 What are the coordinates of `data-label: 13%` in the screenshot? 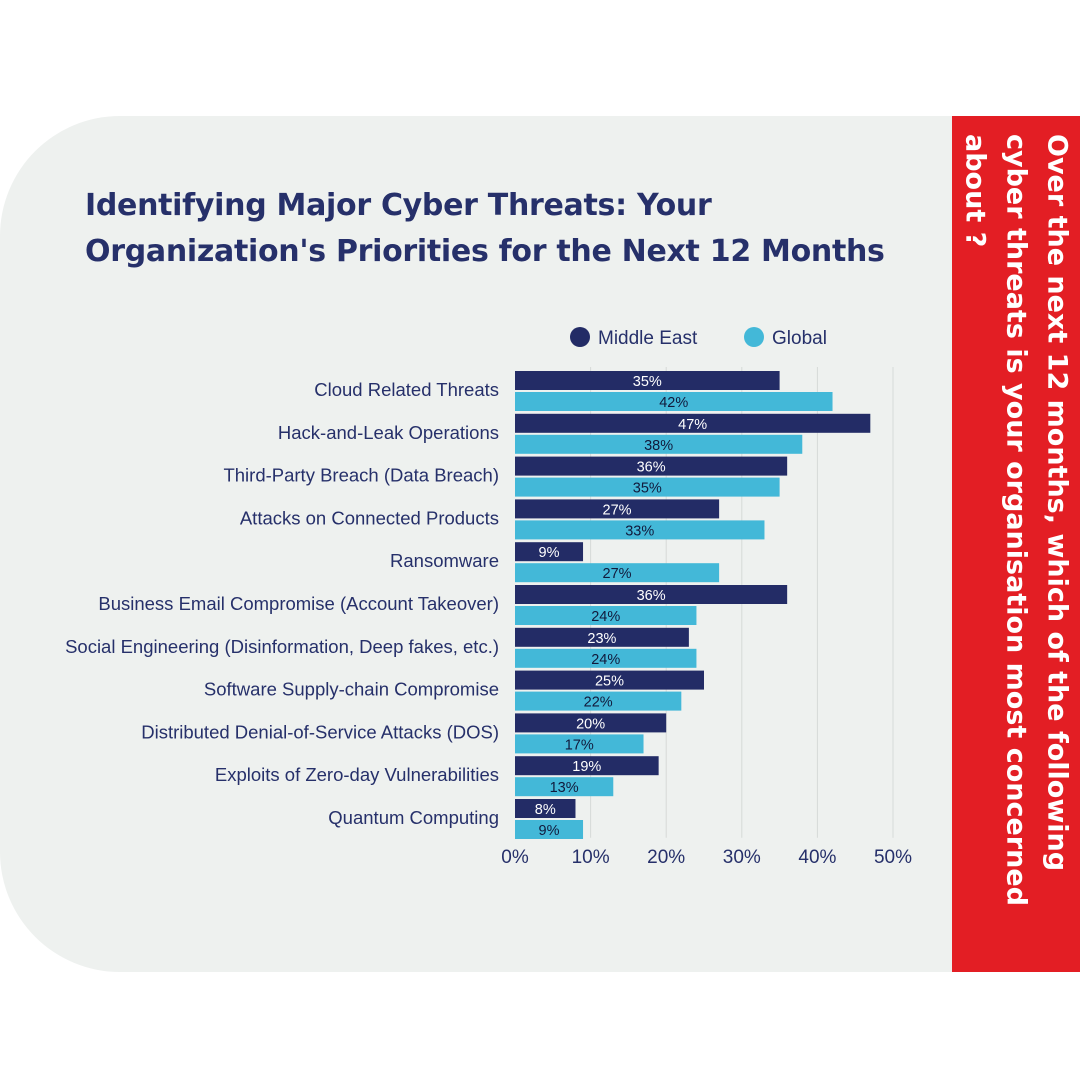 It's located at (564, 788).